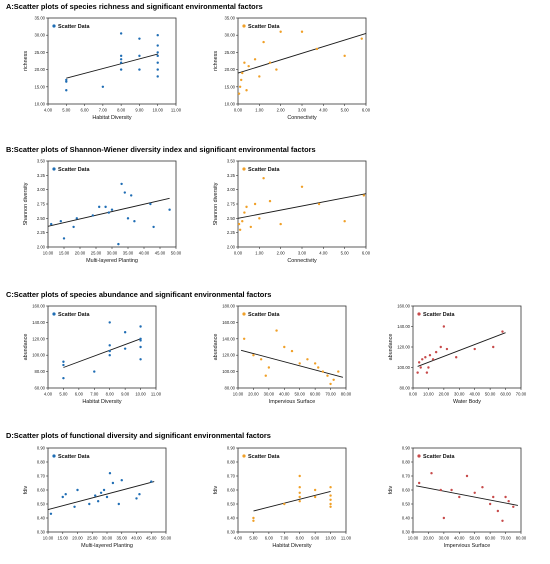 This screenshot has height=564, width=550. Describe the element at coordinates (238, 253) in the screenshot. I see `x-tick-label: 0.00` at that location.